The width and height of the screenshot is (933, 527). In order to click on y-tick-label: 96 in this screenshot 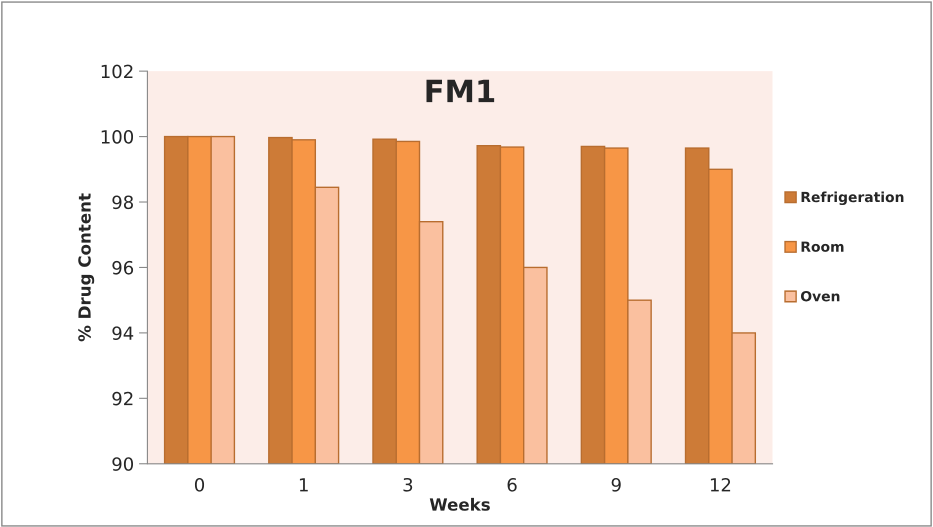, I will do `click(123, 267)`.